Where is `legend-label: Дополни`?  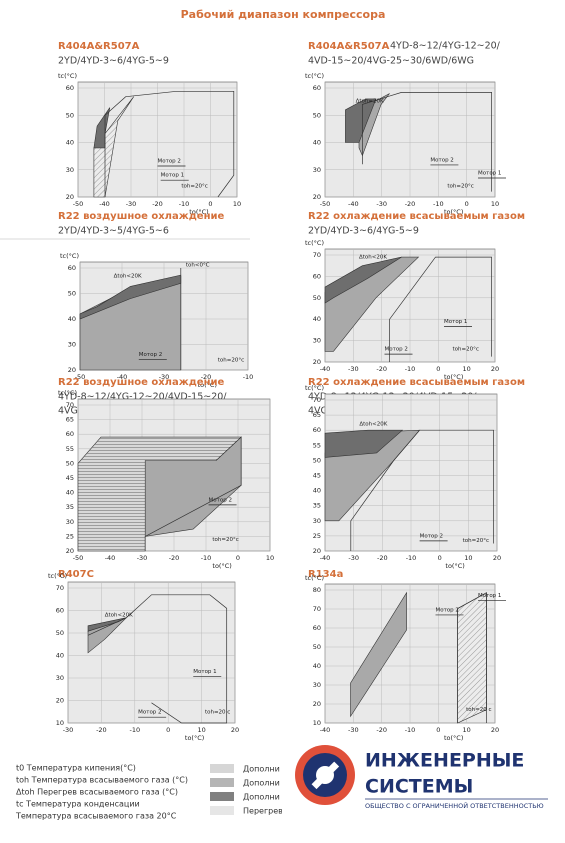
legend-label: Дополни is located at coordinates (261, 769).